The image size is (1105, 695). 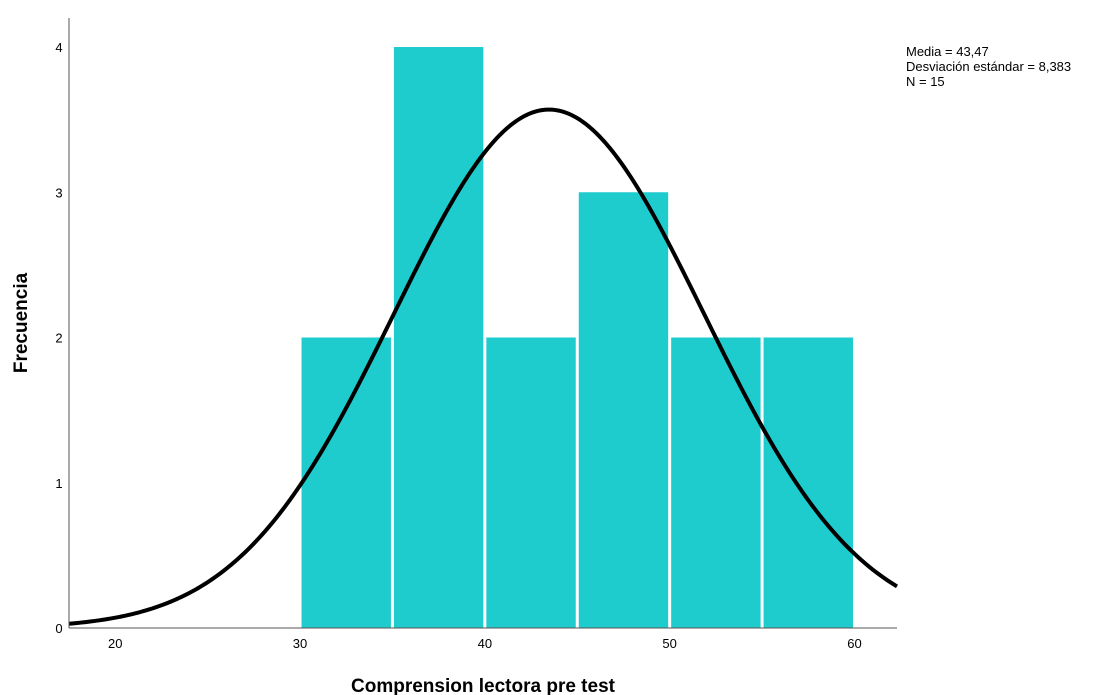 What do you see at coordinates (115, 643) in the screenshot?
I see `x-tick-label: 20` at bounding box center [115, 643].